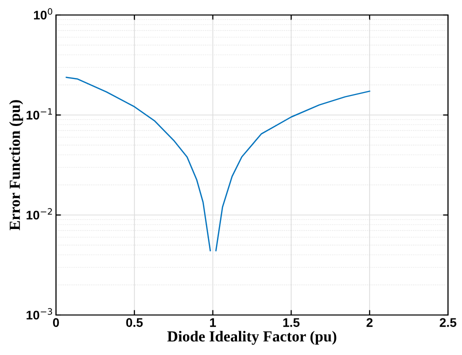 The height and width of the screenshot is (355, 462). What do you see at coordinates (39, 314) in the screenshot?
I see `y-tick-label: 10$^{−3}$` at bounding box center [39, 314].